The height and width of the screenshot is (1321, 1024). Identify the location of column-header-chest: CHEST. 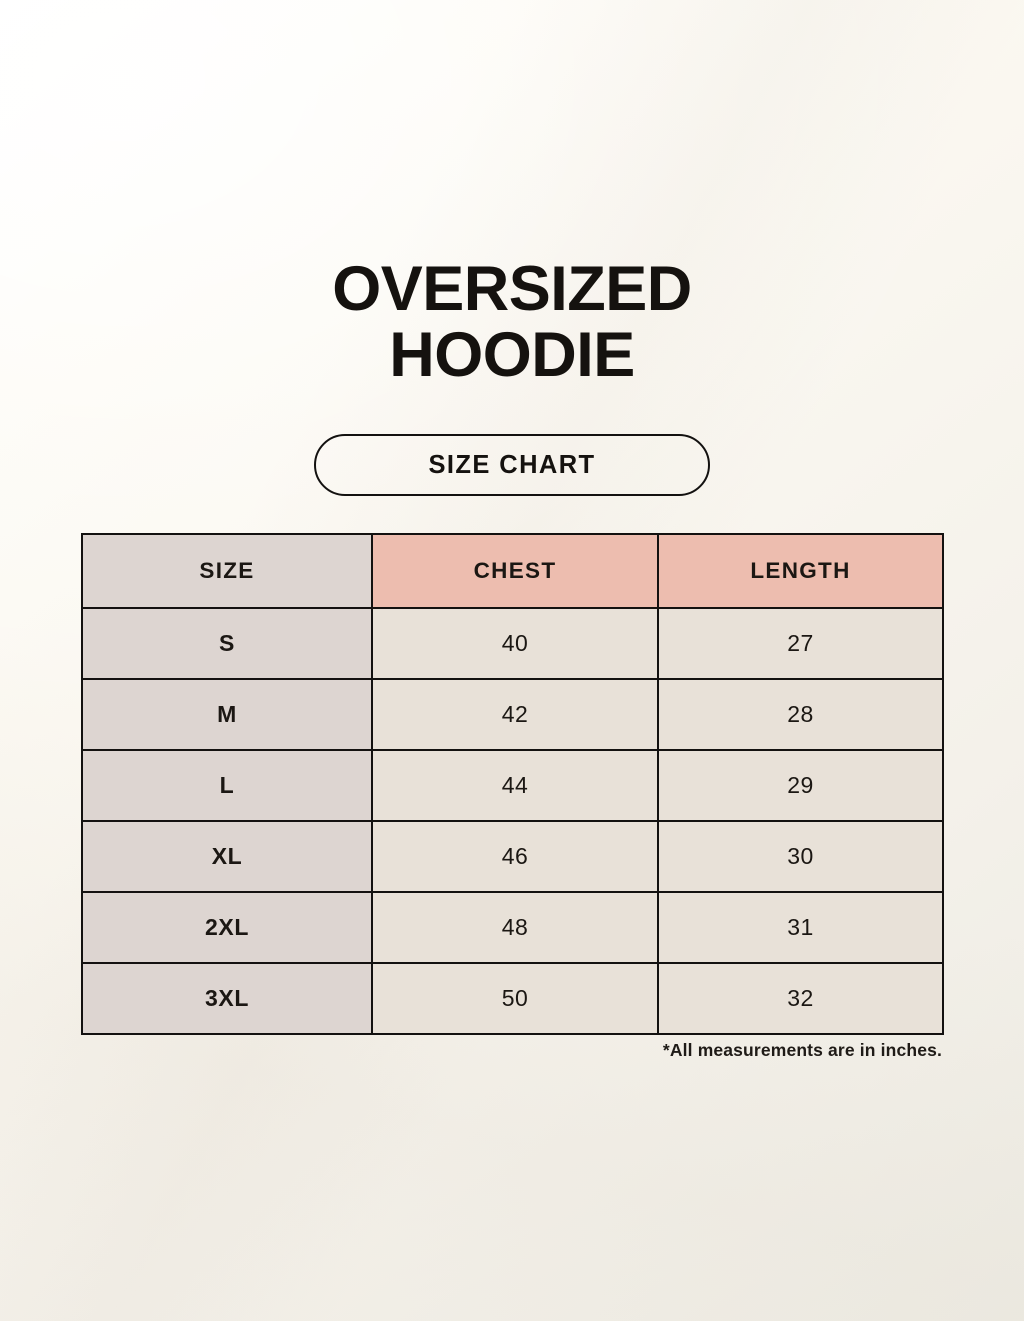
(515, 571).